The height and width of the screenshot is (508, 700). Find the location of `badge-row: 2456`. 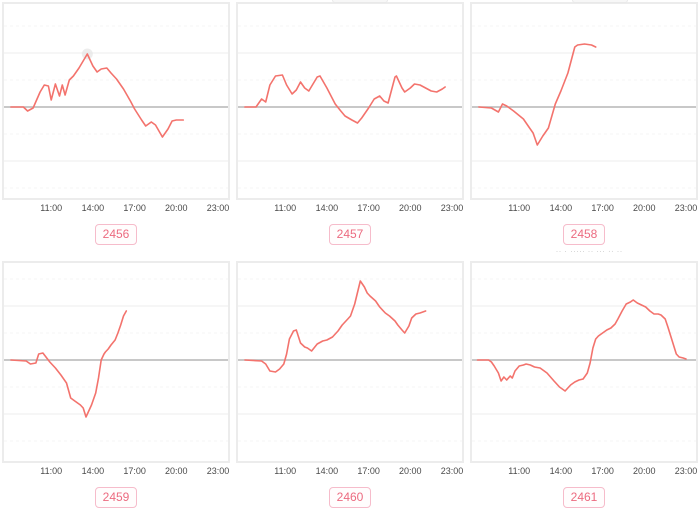

badge-row: 2456 is located at coordinates (116, 234).